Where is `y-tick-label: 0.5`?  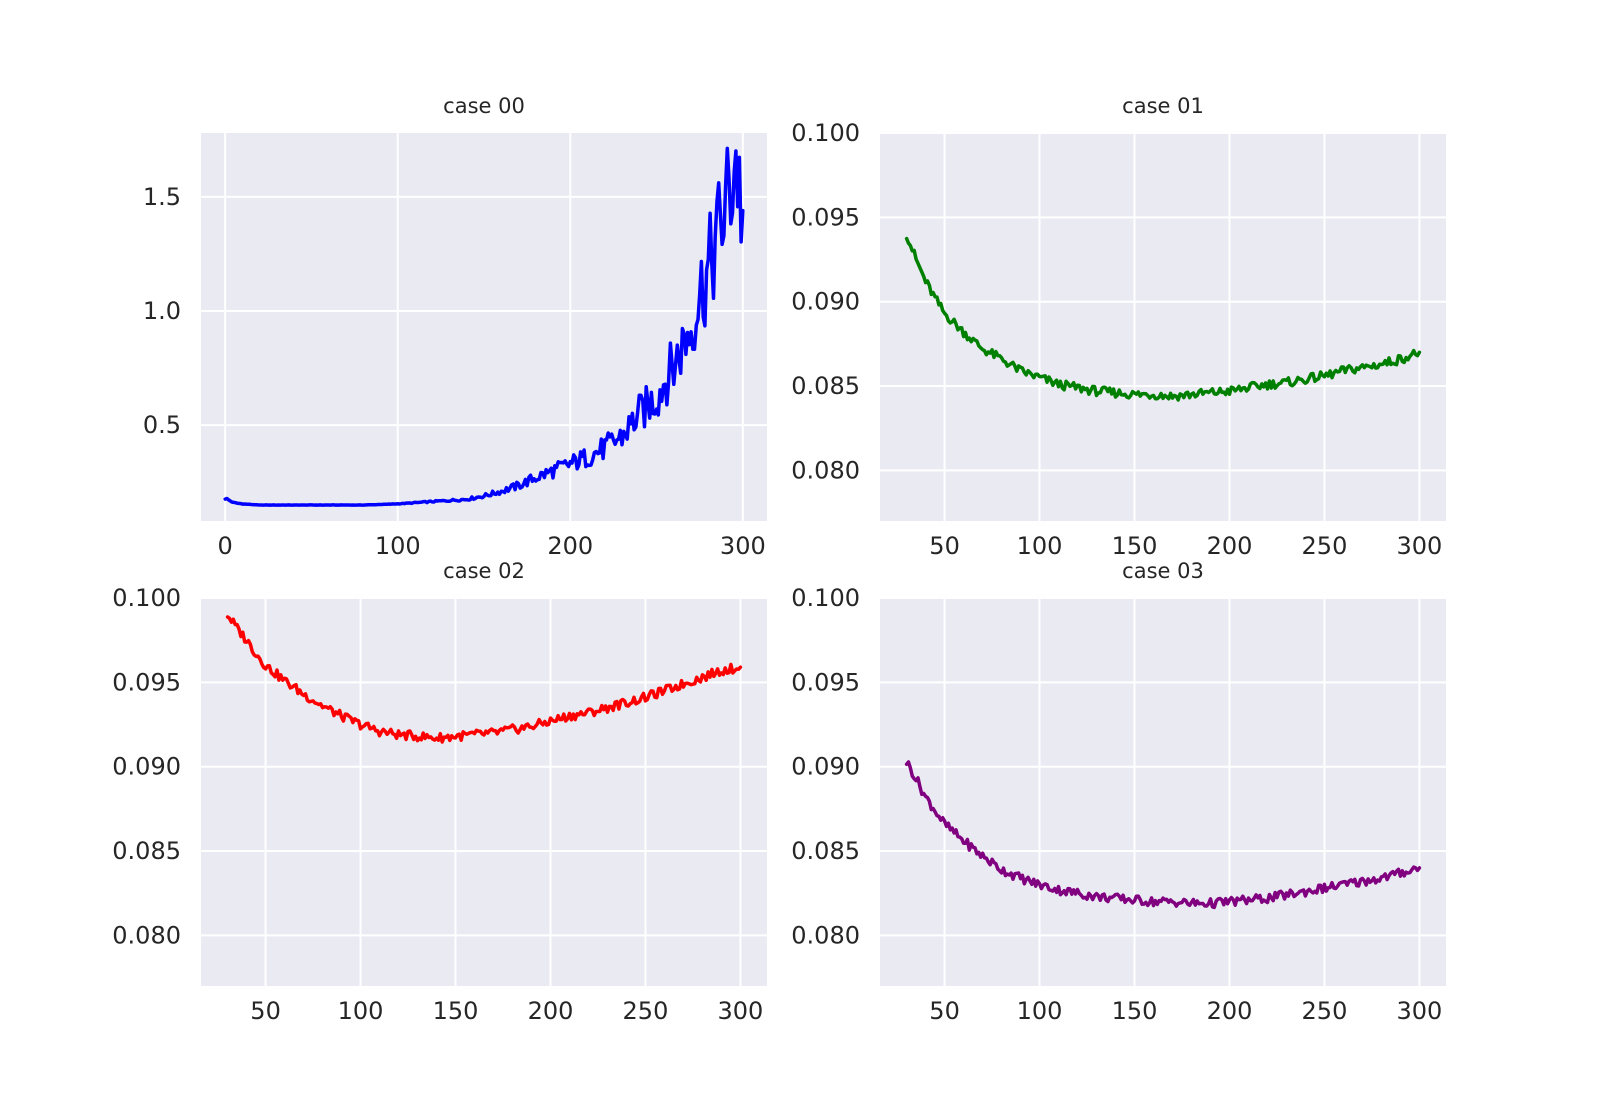
y-tick-label: 0.5 is located at coordinates (162, 425).